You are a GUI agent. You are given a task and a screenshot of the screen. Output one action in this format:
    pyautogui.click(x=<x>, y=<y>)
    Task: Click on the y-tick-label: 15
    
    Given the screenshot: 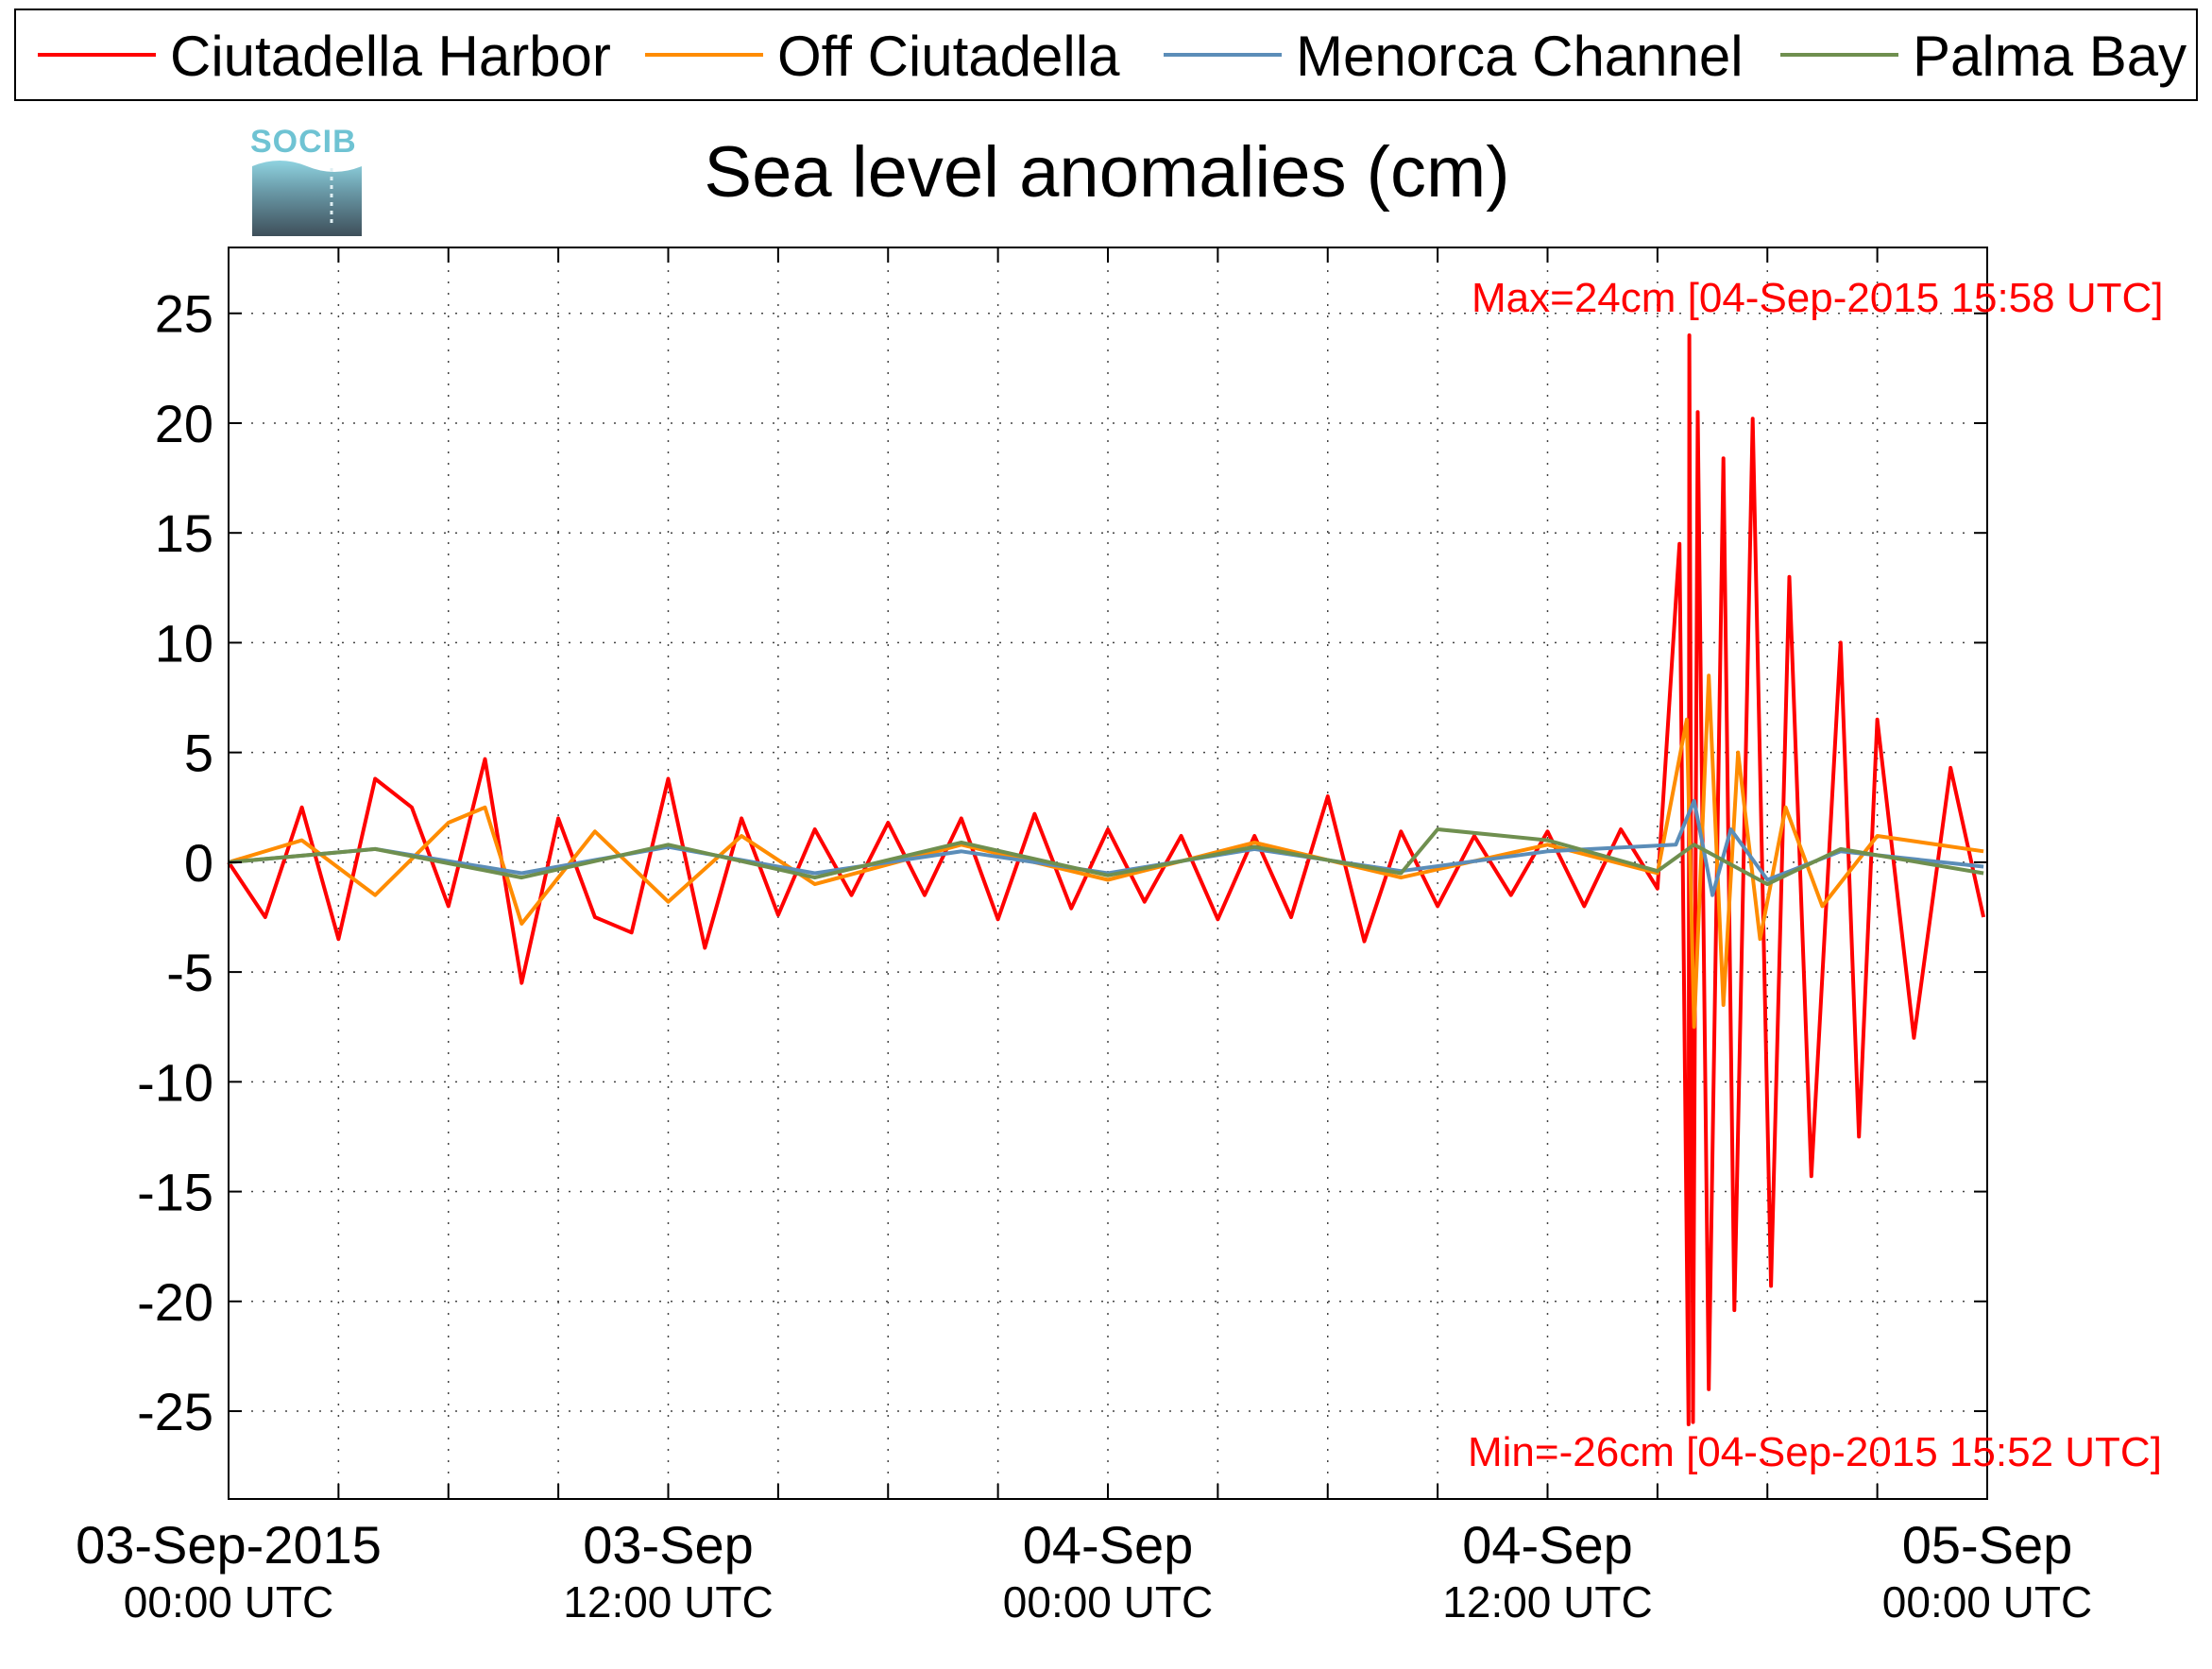 What is the action you would take?
    pyautogui.click(x=184, y=533)
    